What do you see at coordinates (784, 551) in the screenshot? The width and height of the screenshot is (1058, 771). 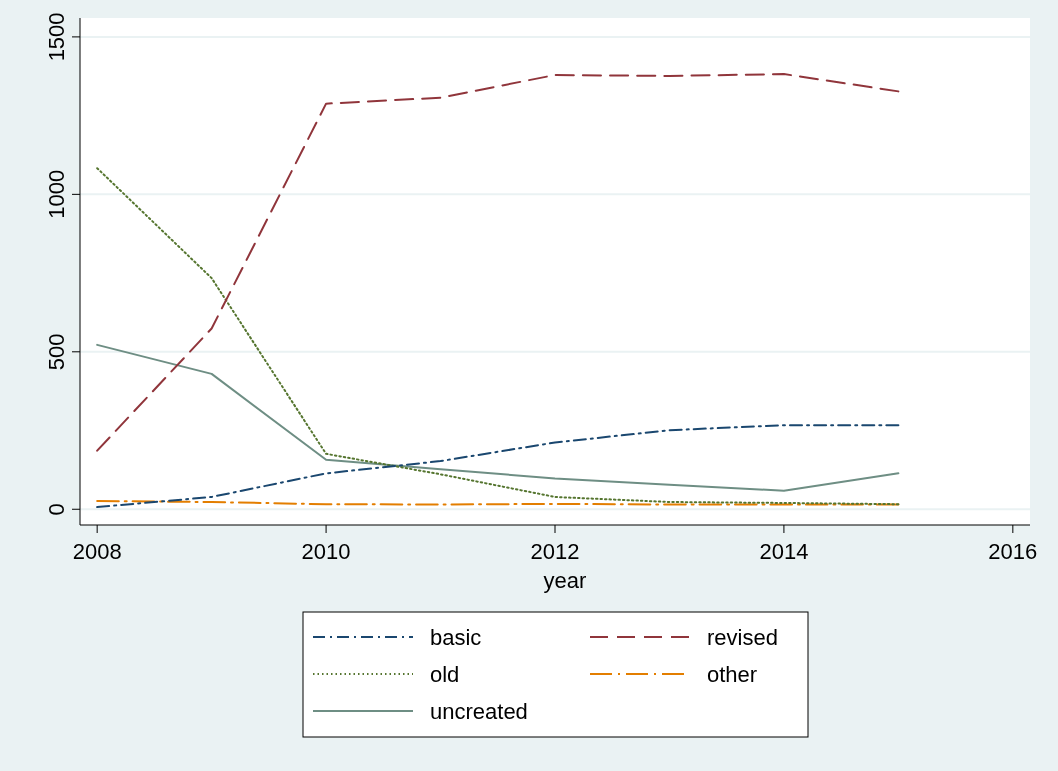 I see `x-tick-label: 2014` at bounding box center [784, 551].